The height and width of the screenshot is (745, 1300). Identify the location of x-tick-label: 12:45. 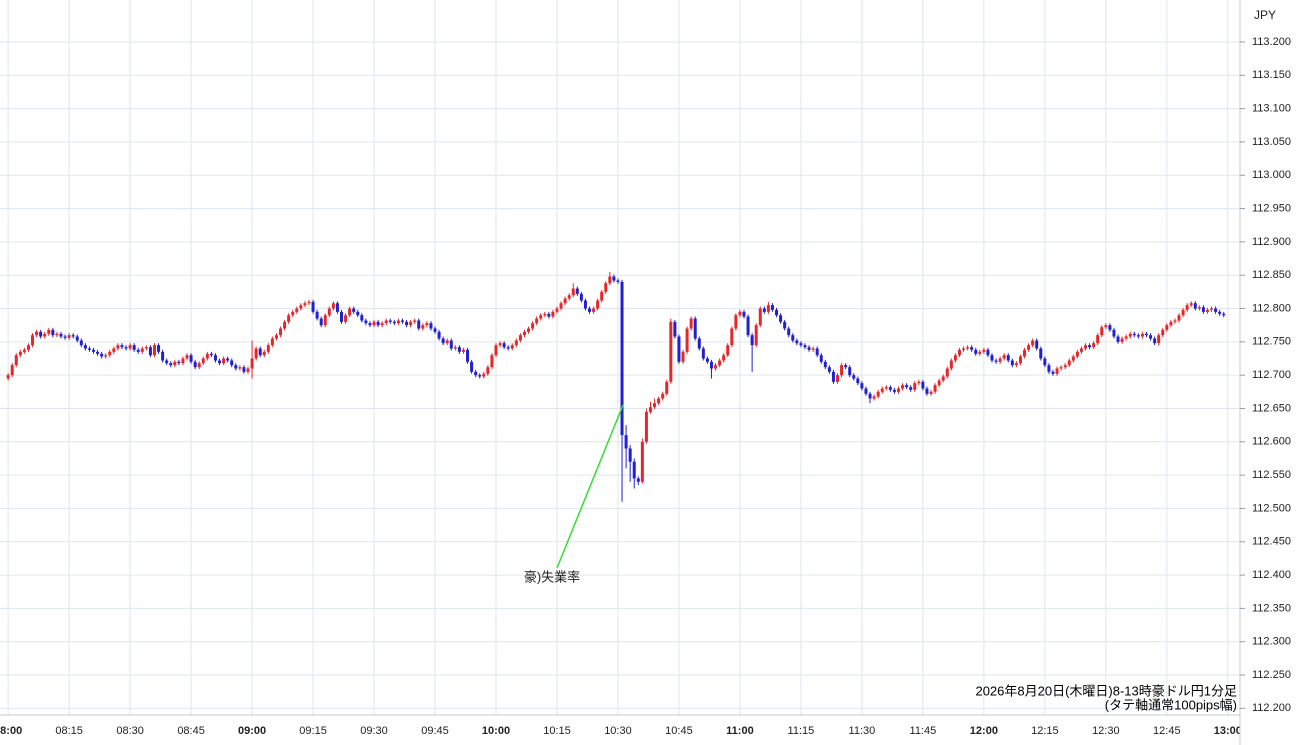
(1167, 731).